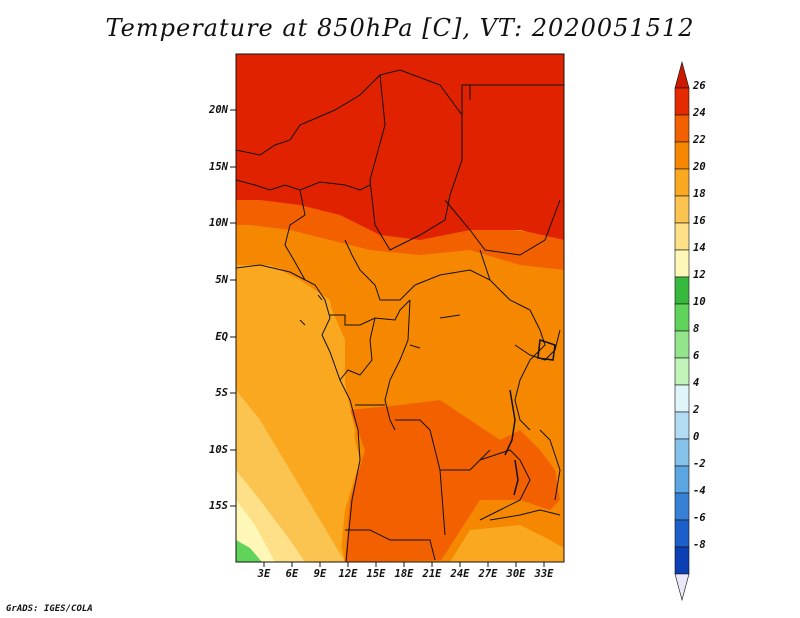 Image resolution: width=800 pixels, height=618 pixels. What do you see at coordinates (507, 543) in the screenshot?
I see `band-20-southeast` at bounding box center [507, 543].